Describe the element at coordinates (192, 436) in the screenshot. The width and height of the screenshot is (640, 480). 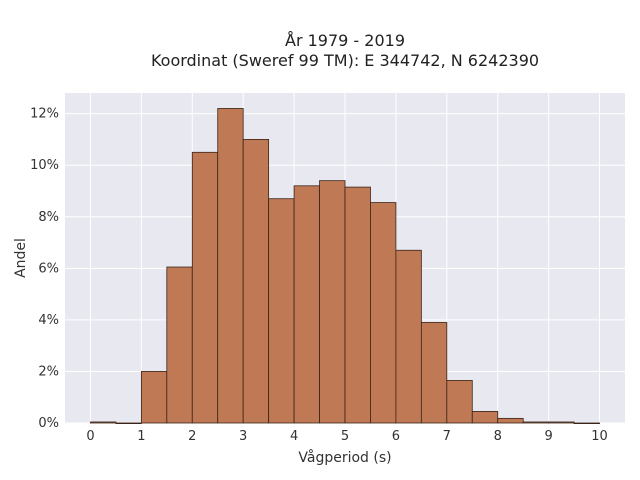
I see `x-tick-label: 2` at that location.